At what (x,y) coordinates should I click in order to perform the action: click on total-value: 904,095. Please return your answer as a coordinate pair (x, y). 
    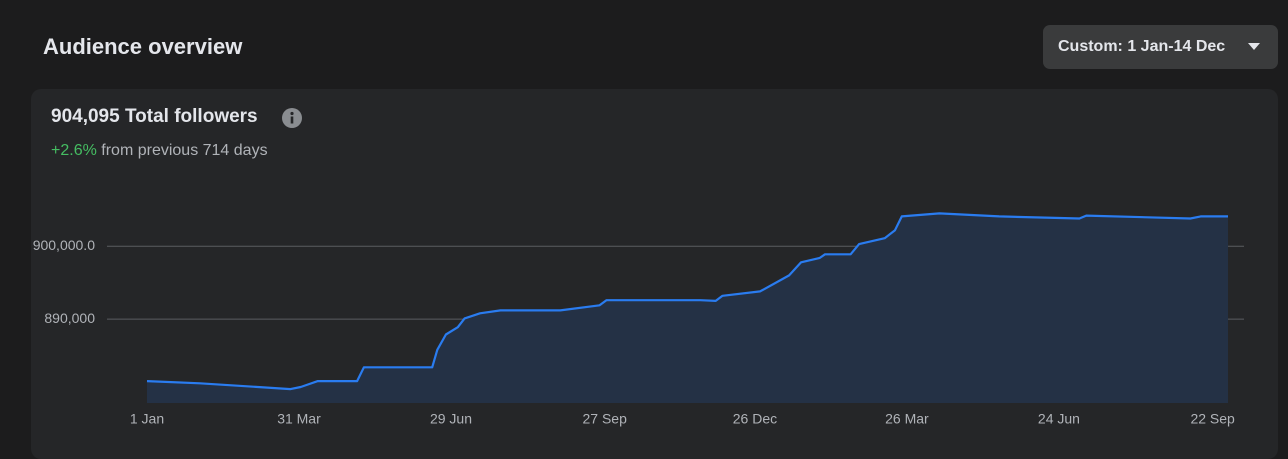
    Looking at the image, I should click on (85, 116).